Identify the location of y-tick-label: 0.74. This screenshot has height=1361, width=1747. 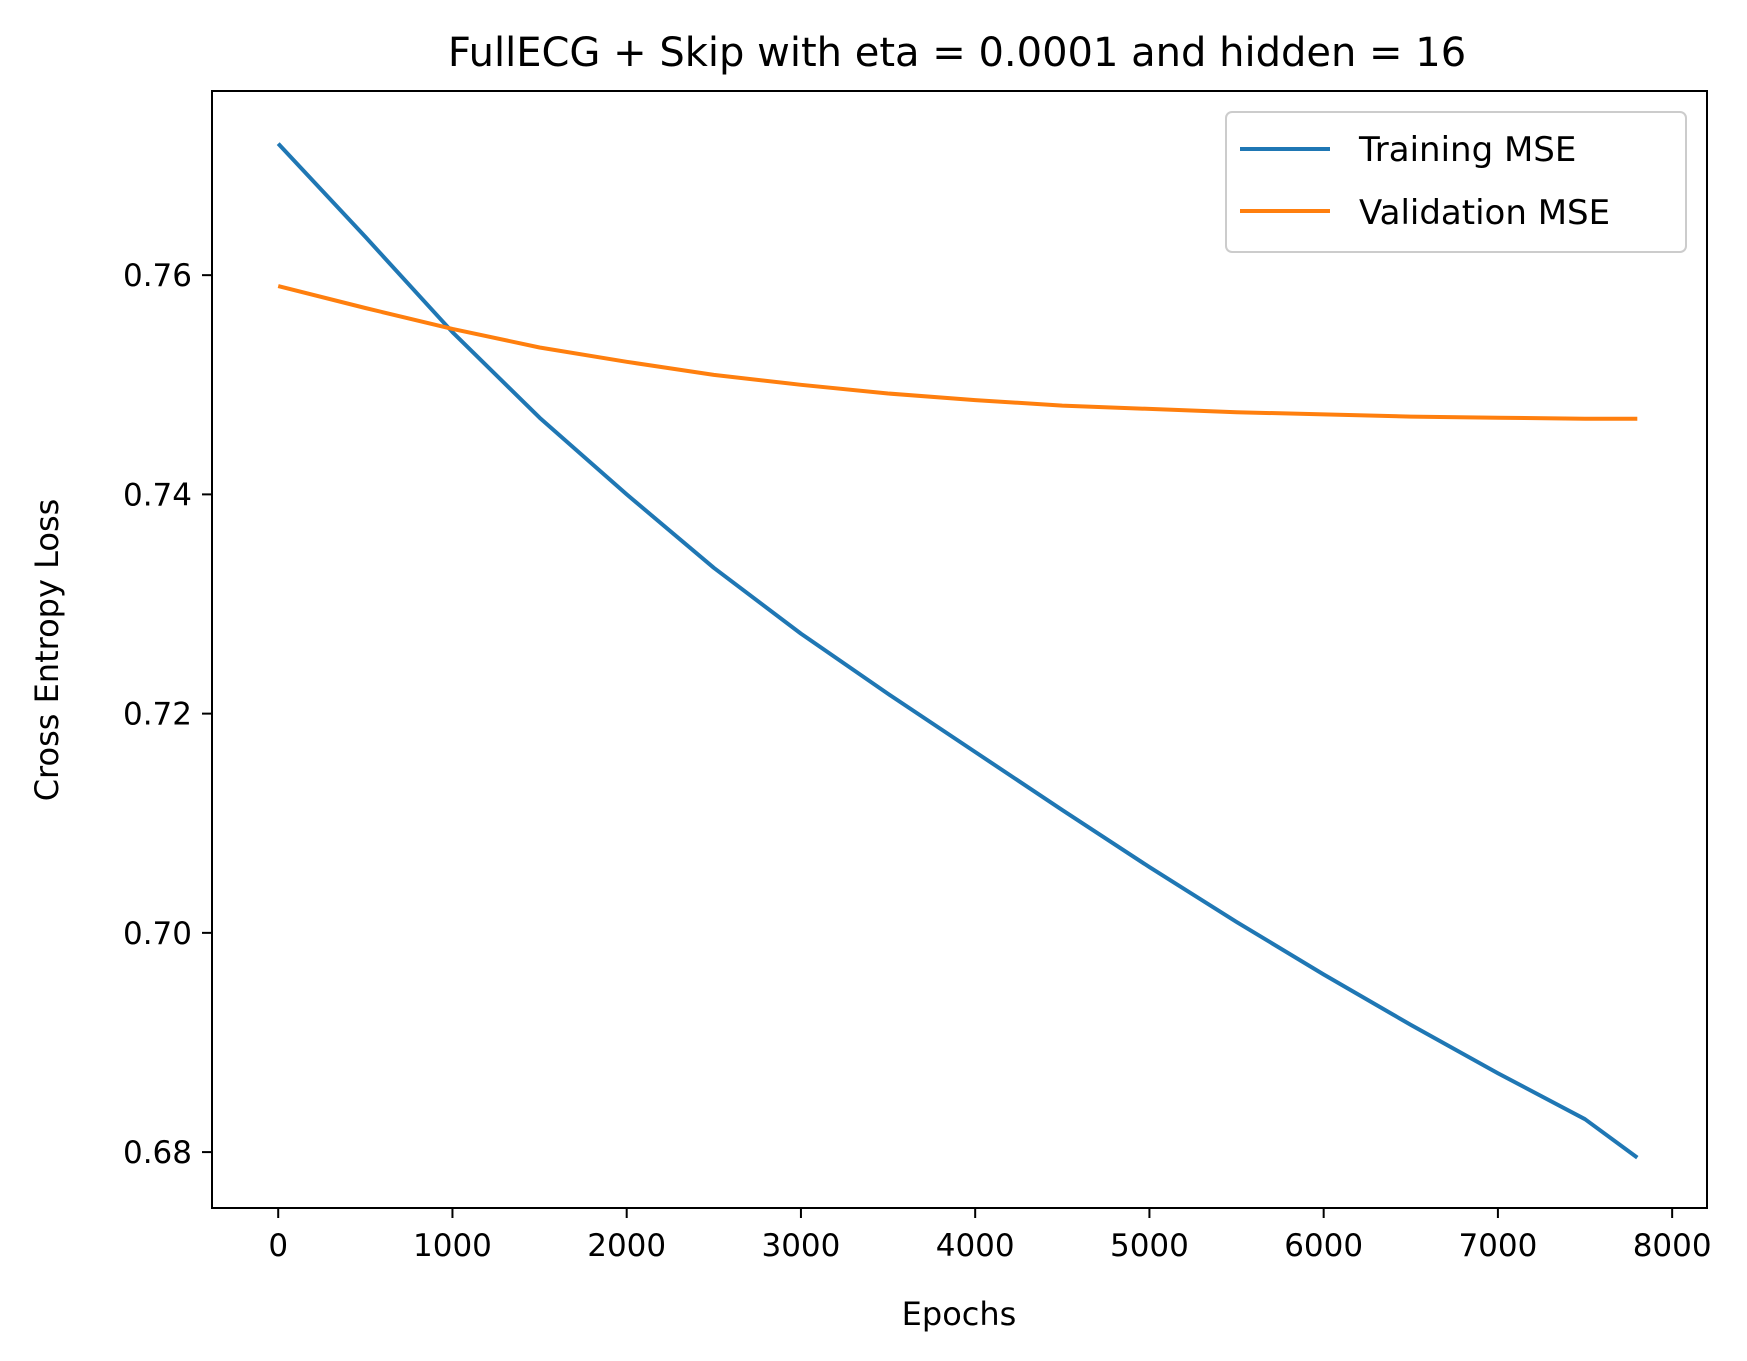
(157, 495).